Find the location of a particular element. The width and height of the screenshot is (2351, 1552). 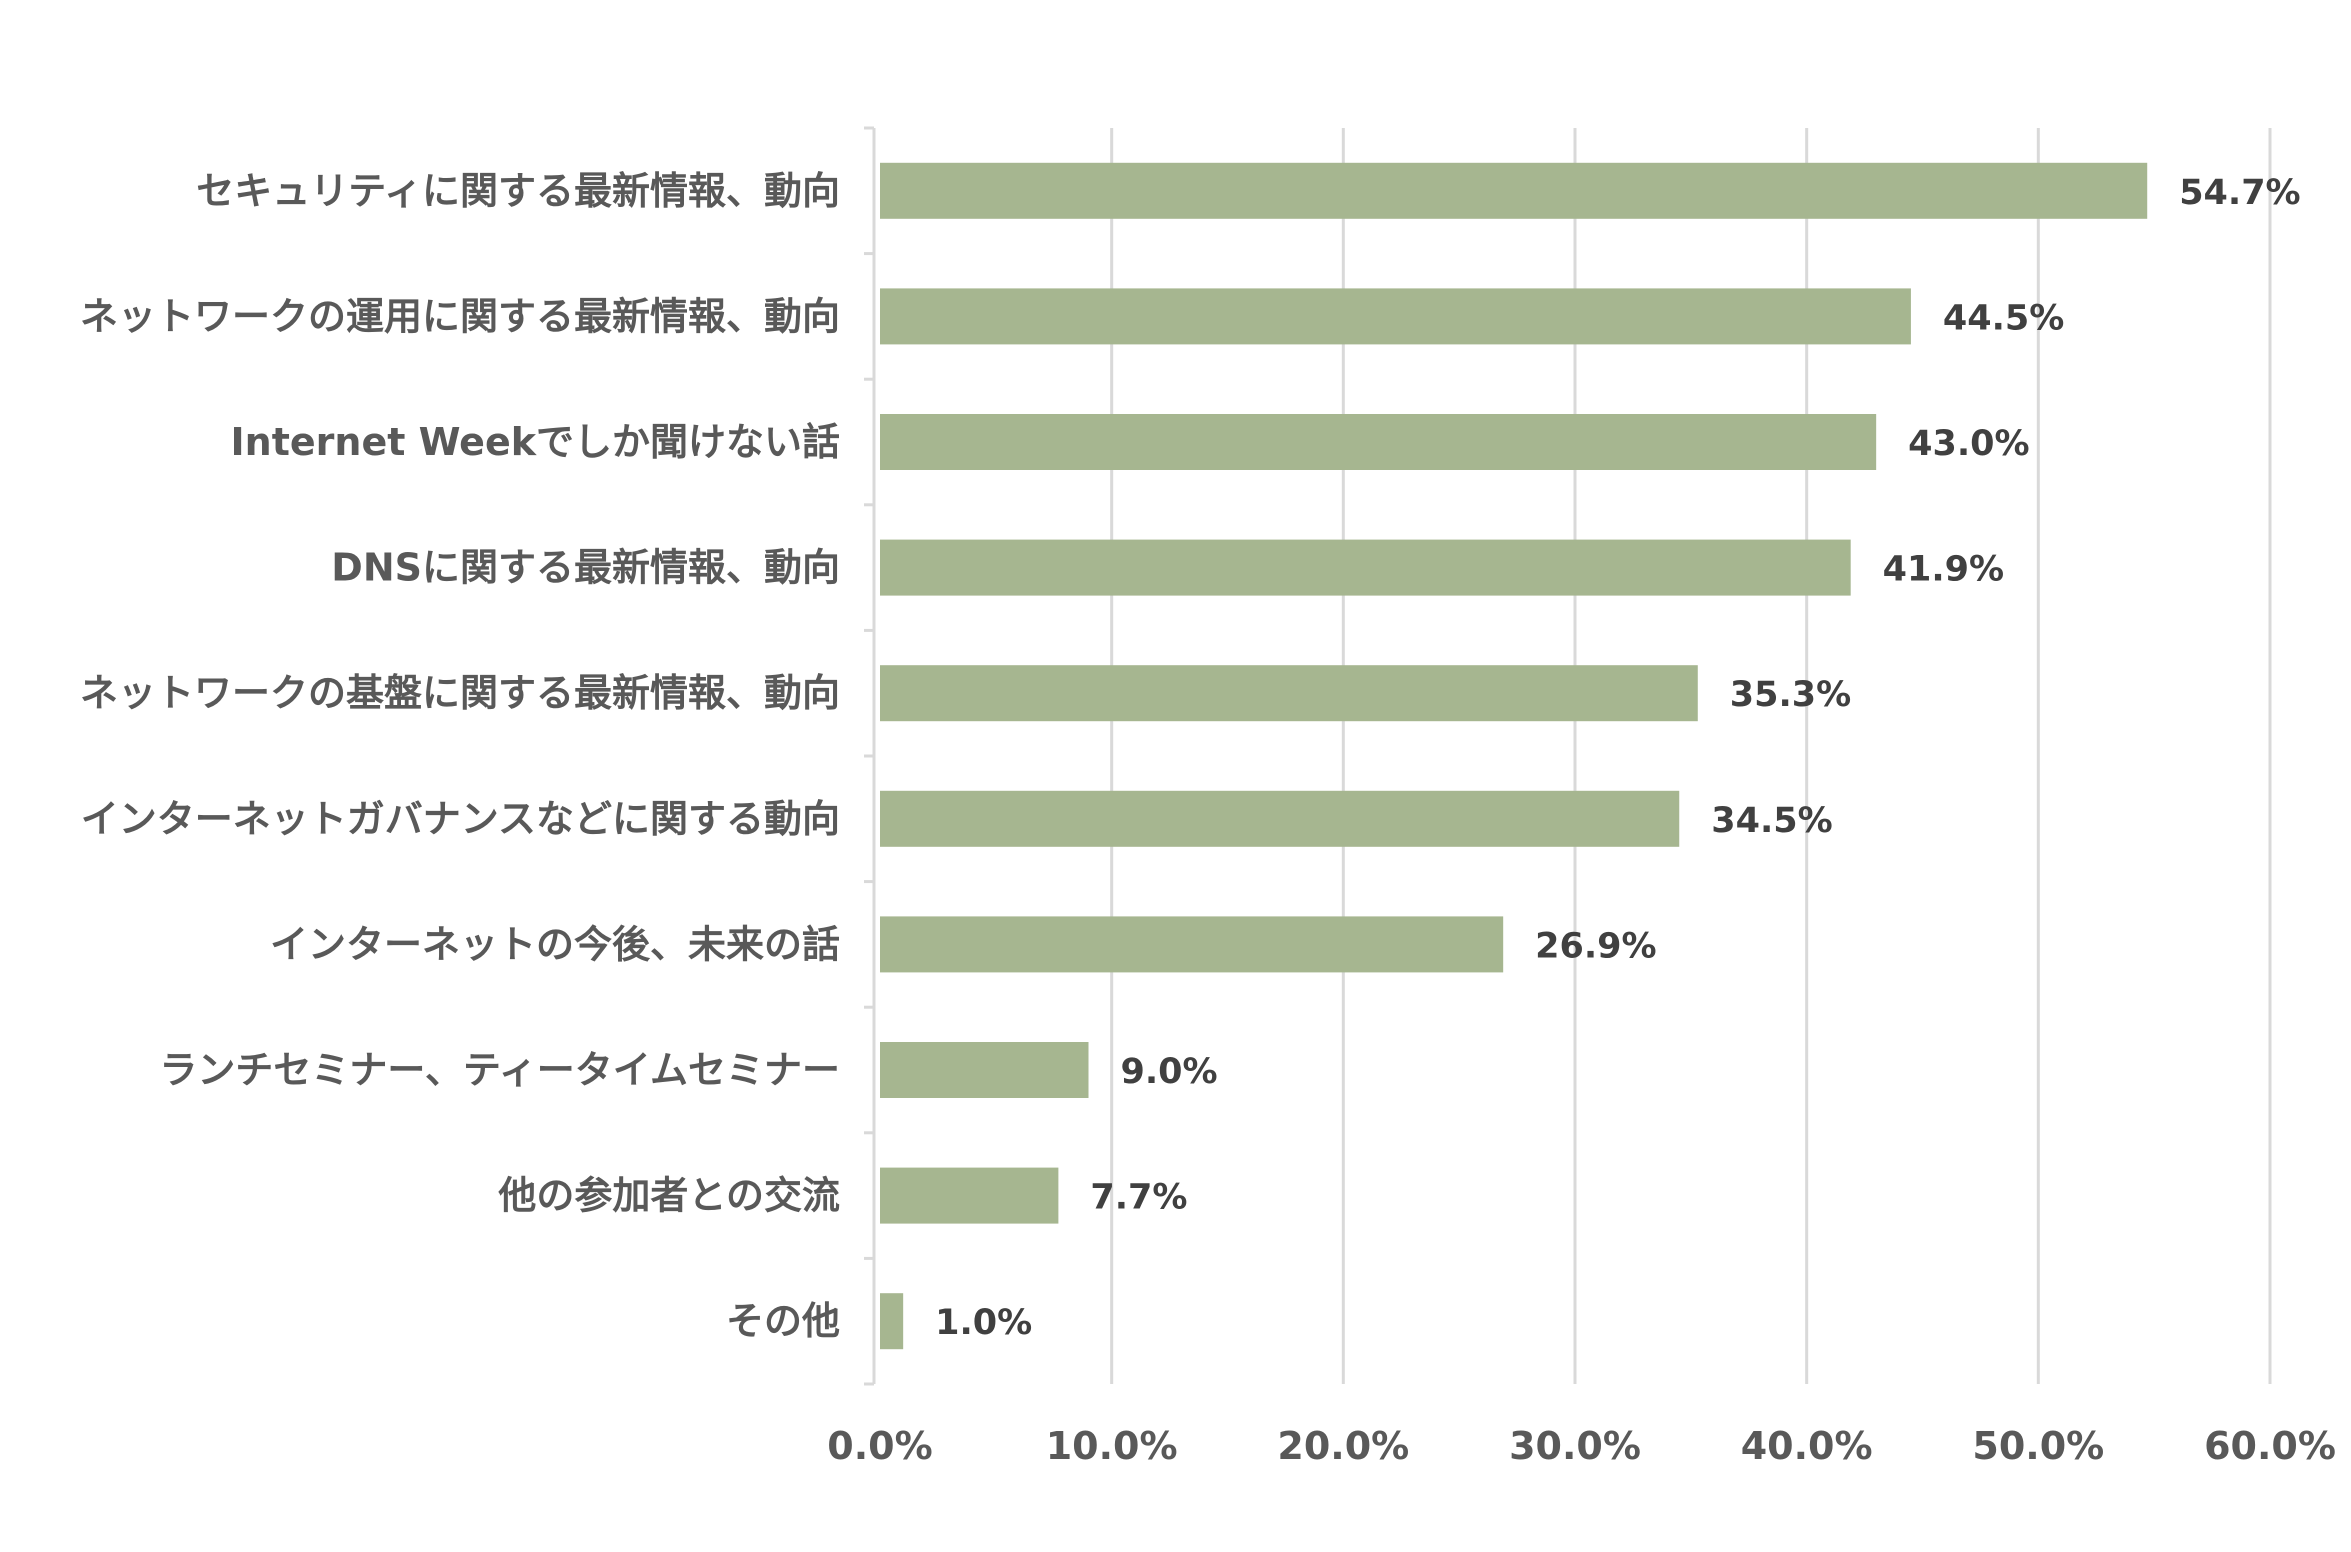

data-label: 54.7% is located at coordinates (2239, 193).